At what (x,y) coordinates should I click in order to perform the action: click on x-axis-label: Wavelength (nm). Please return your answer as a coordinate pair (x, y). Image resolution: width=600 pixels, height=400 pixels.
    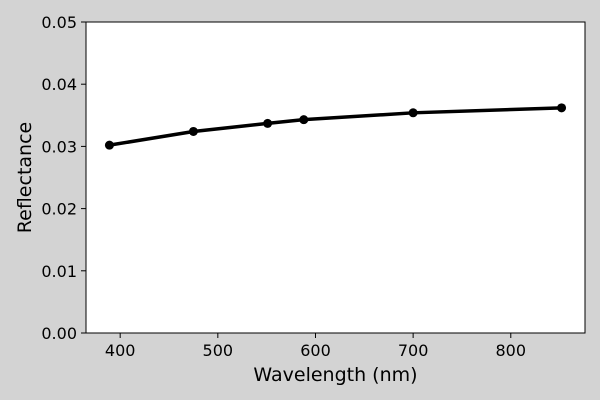
    Looking at the image, I should click on (335, 375).